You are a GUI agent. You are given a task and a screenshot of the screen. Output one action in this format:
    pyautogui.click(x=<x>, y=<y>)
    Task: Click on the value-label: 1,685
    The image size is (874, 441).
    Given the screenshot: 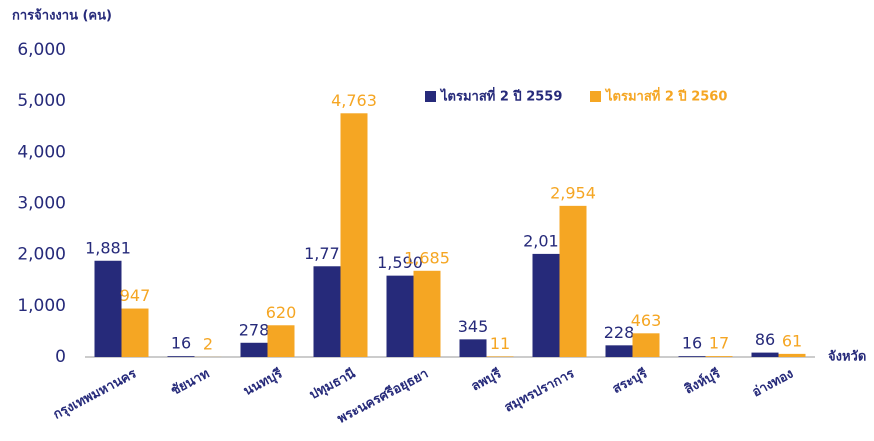 What is the action you would take?
    pyautogui.click(x=427, y=257)
    